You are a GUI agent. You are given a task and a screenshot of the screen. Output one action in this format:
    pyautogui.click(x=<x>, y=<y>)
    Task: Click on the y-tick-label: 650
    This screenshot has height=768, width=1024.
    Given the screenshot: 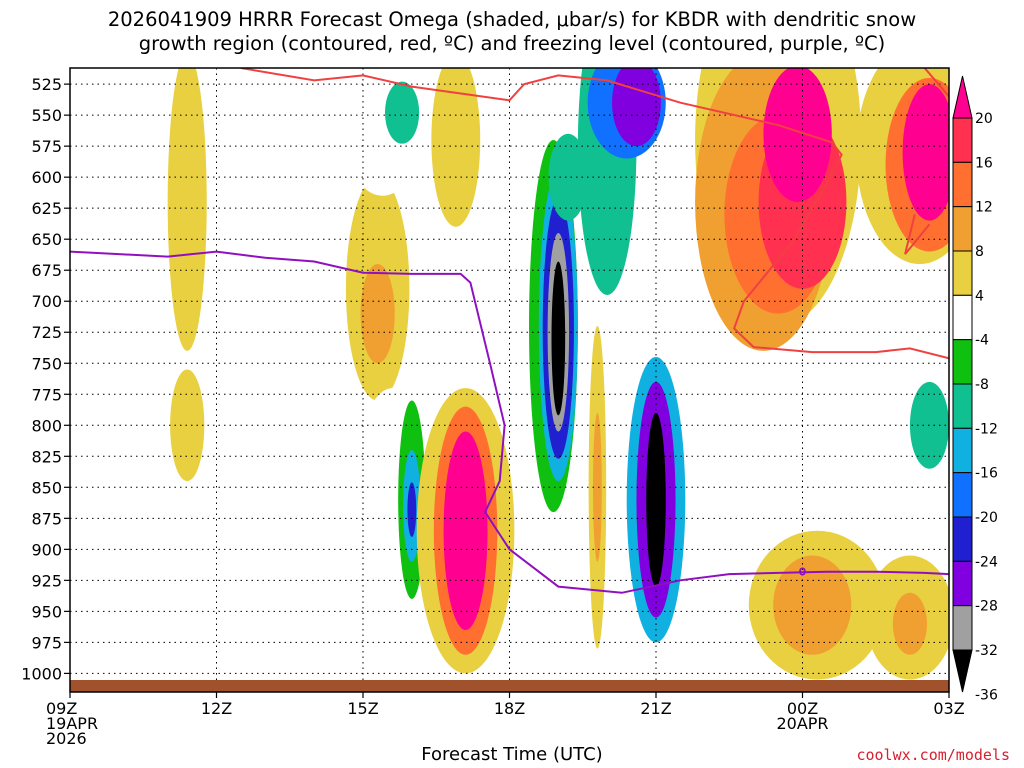 What is the action you would take?
    pyautogui.click(x=46, y=239)
    